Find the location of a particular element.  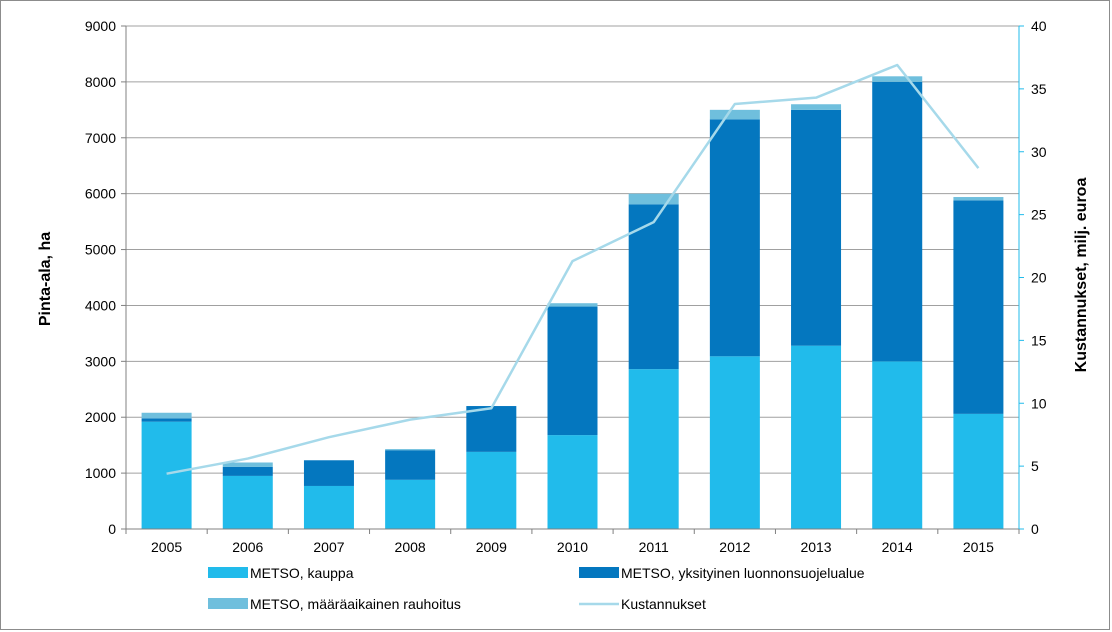

legend-label-3: Kustannukset is located at coordinates (663, 604).